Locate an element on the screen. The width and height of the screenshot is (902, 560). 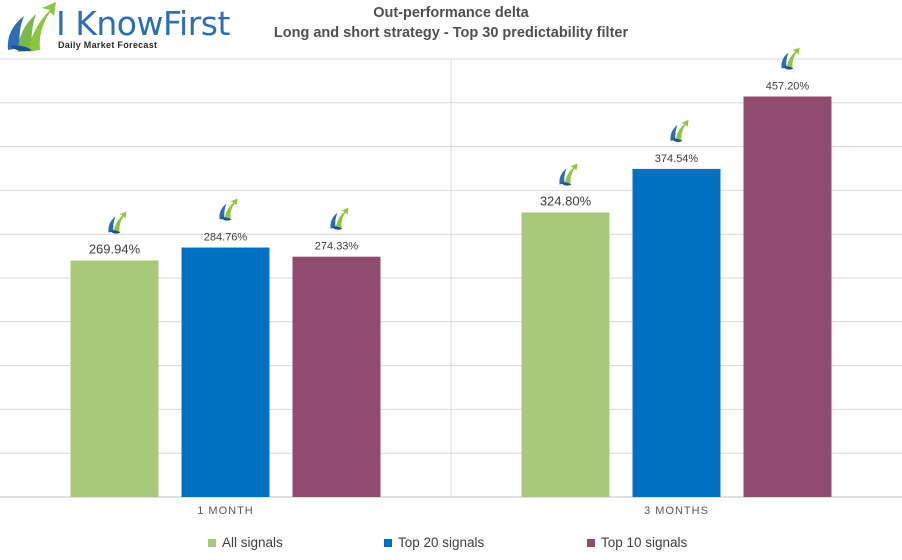
i-know-first-logo-icon is located at coordinates (31, 27).